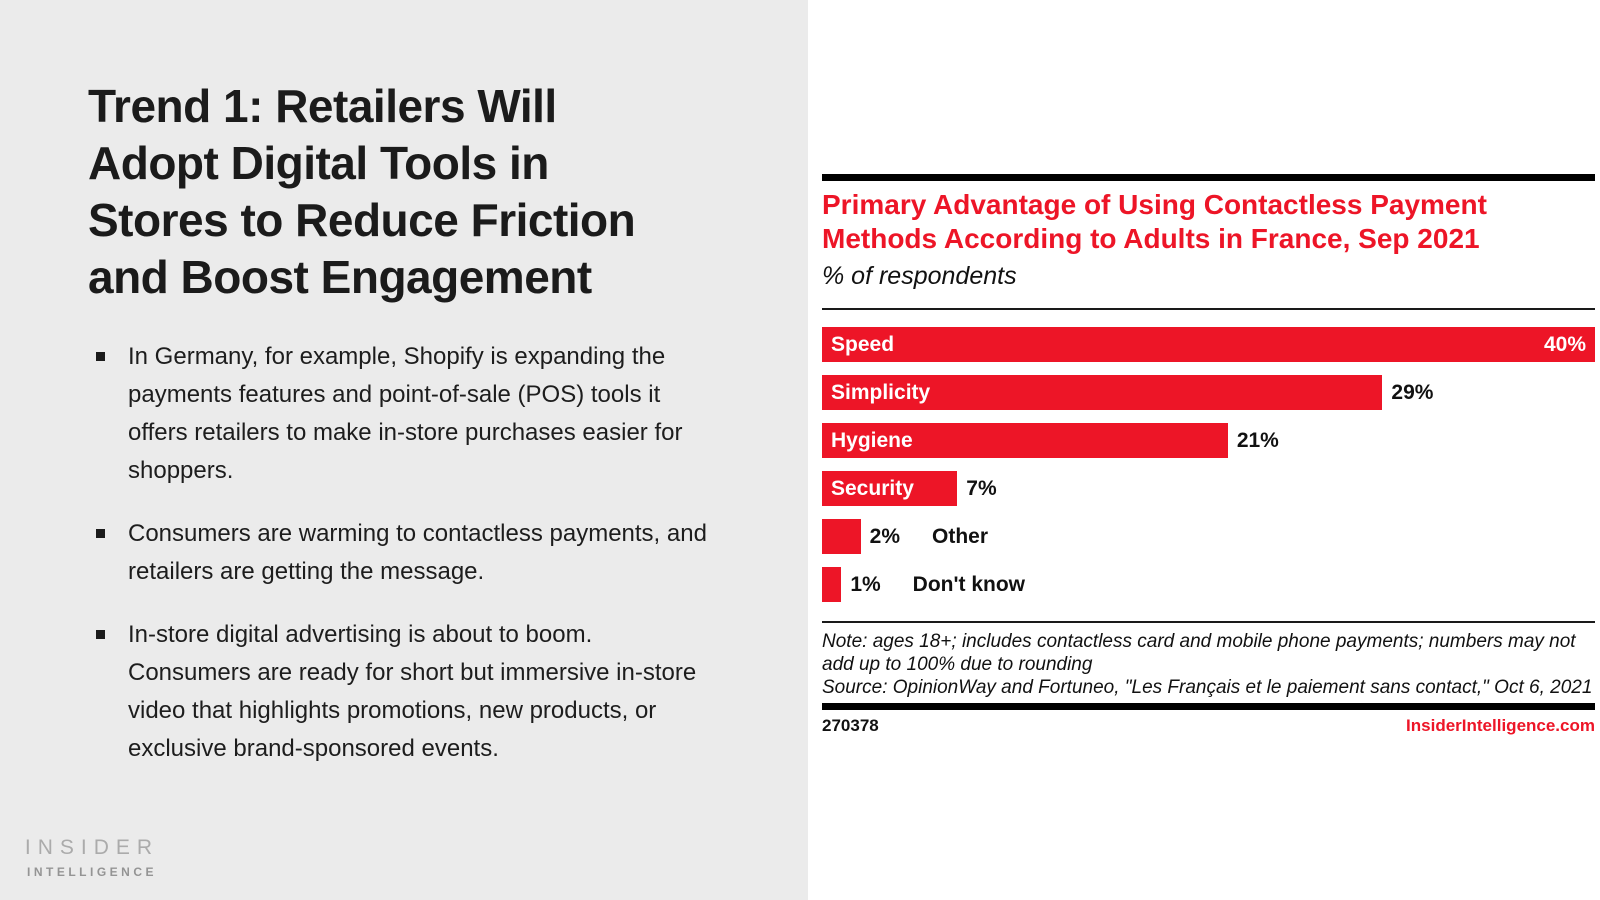  I want to click on bar-row: Simplicity 29%, so click(1208, 392).